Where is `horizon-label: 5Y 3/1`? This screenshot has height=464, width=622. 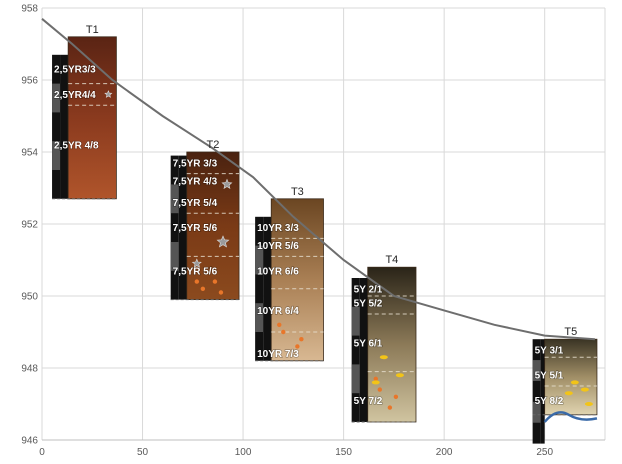
horizon-label: 5Y 3/1 is located at coordinates (549, 351).